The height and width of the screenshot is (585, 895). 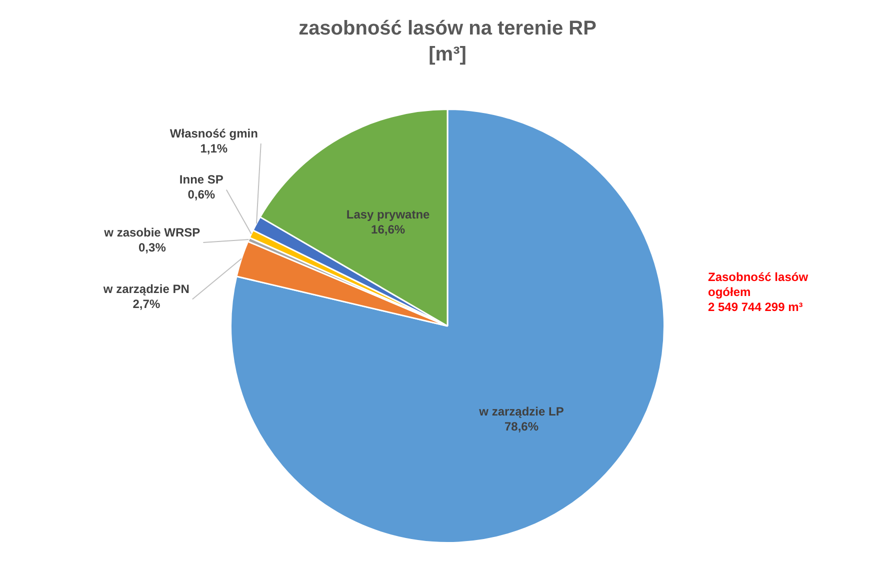 What do you see at coordinates (521, 411) in the screenshot?
I see `slice-label: w zarządzie LP` at bounding box center [521, 411].